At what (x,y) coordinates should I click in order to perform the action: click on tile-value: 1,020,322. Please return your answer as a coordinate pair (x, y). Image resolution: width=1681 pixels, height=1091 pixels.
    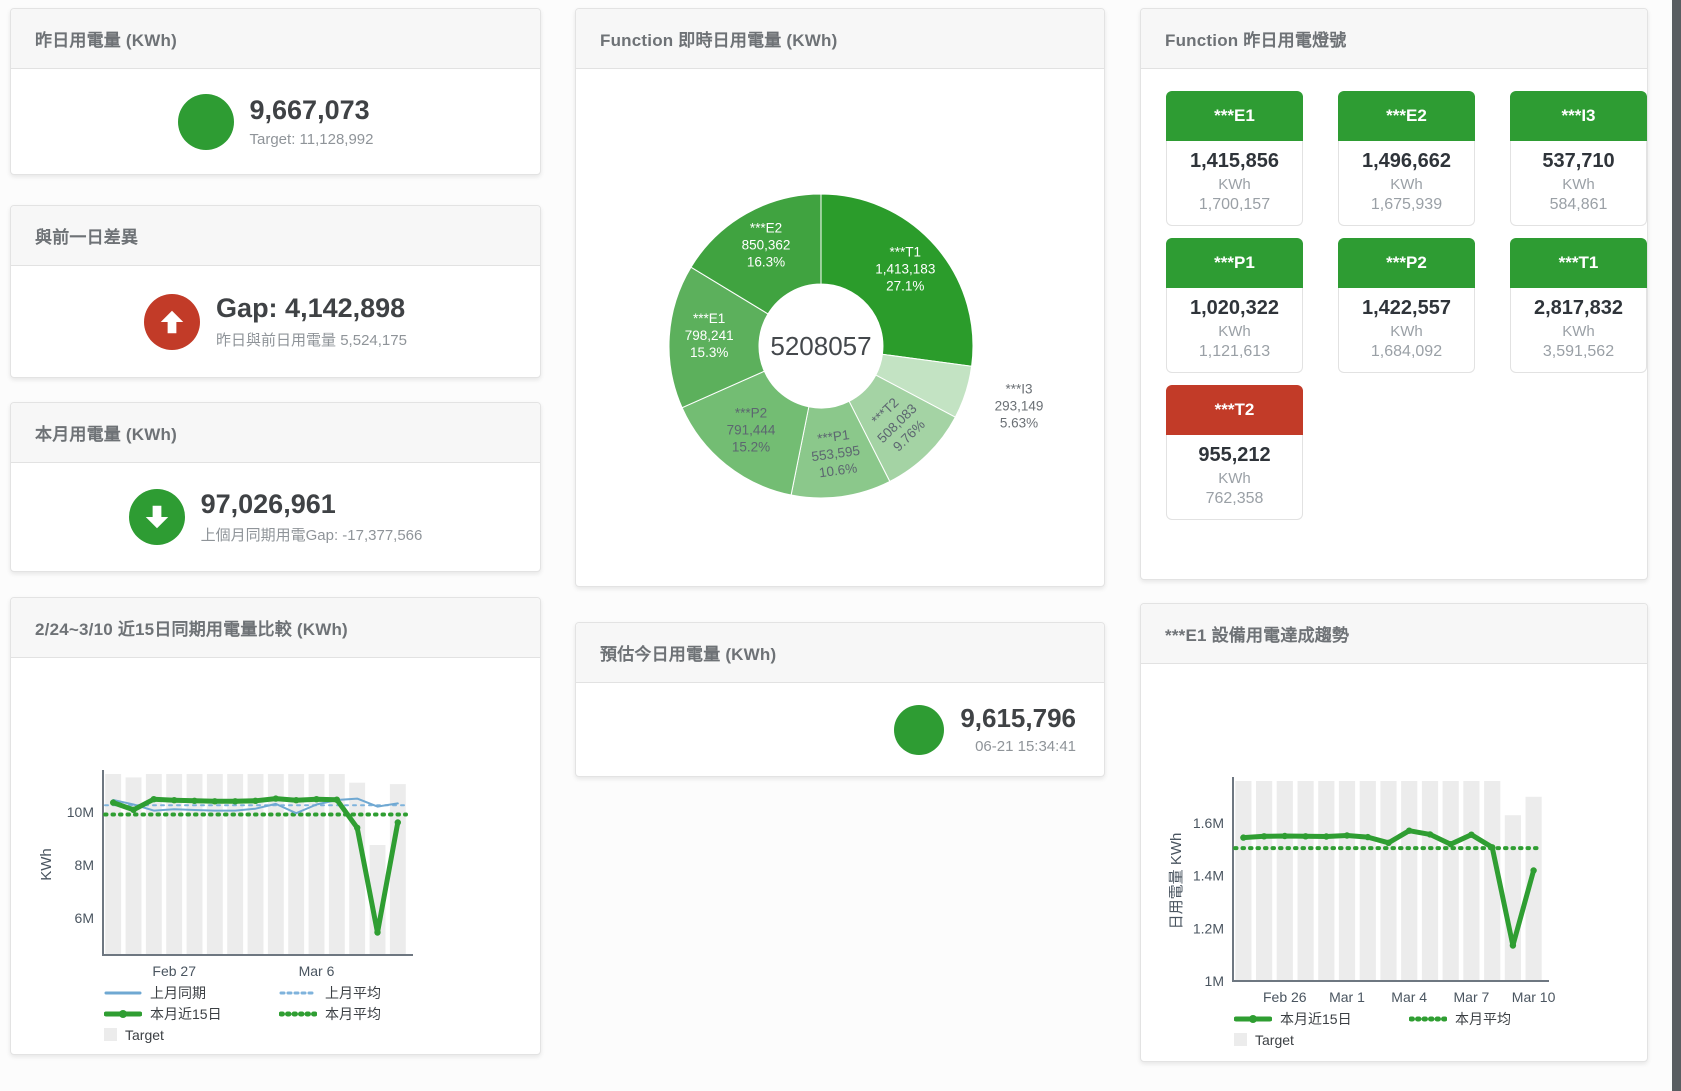
    Looking at the image, I should click on (1234, 308).